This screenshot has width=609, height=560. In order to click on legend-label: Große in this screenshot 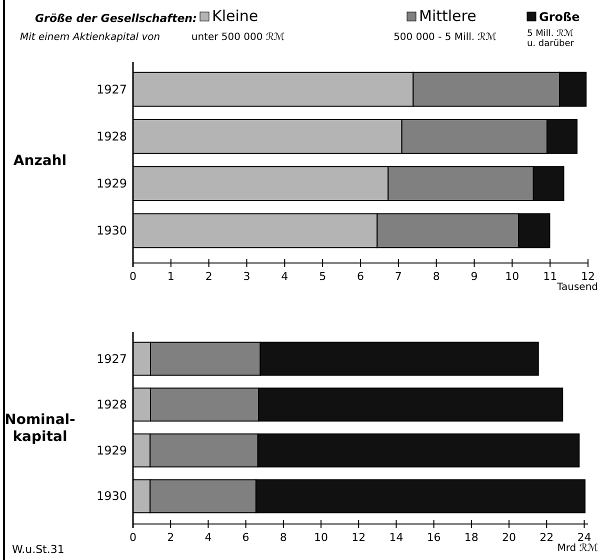, I will do `click(559, 17)`.